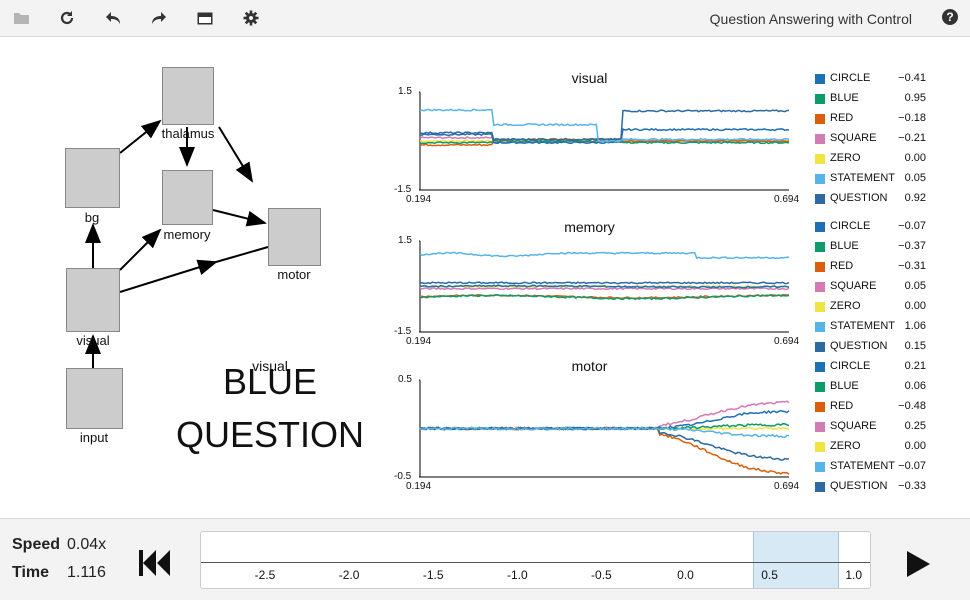  What do you see at coordinates (419, 486) in the screenshot?
I see `x-tick-label: 0.194` at bounding box center [419, 486].